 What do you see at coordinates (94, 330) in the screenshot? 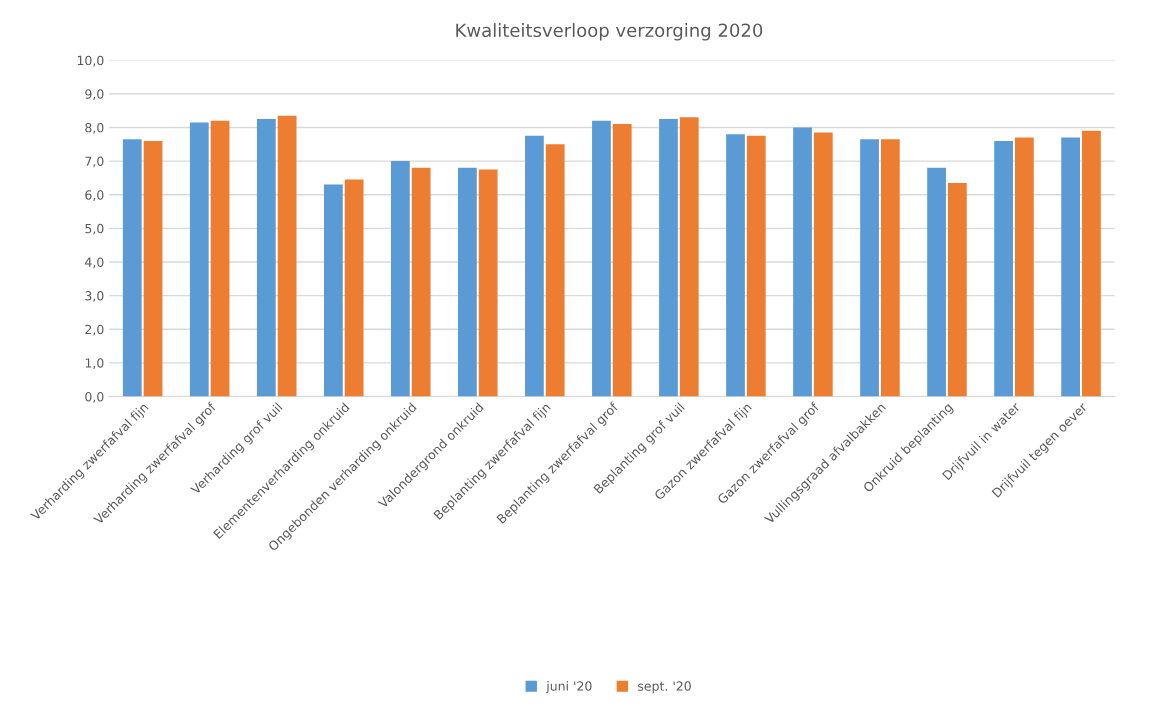
I see `y-tick-label: 2,0` at bounding box center [94, 330].